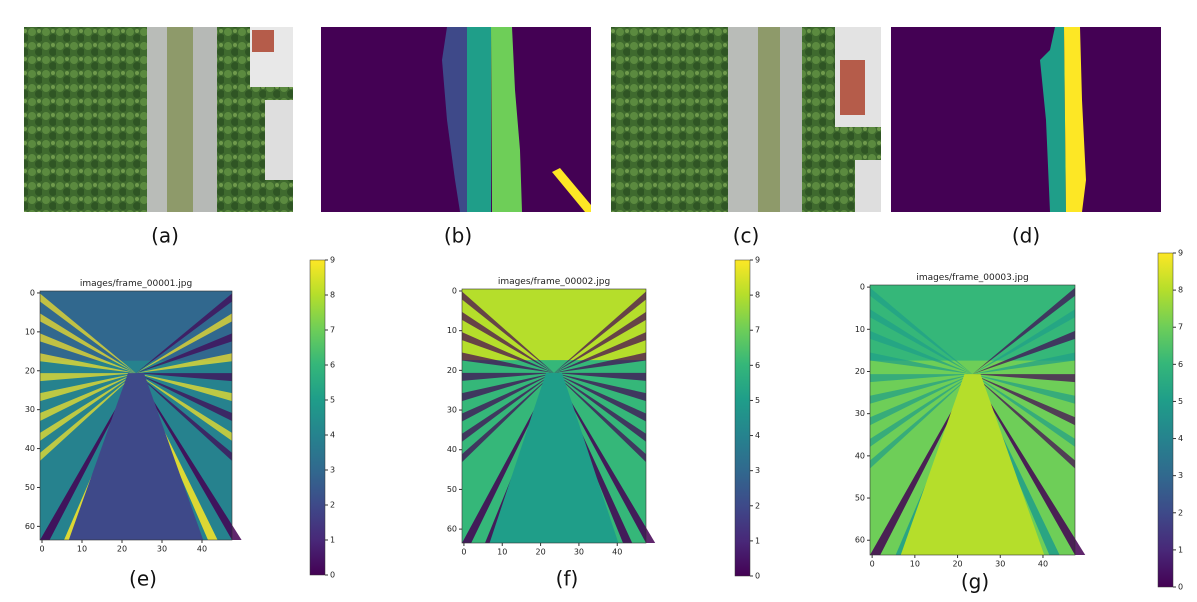  What do you see at coordinates (456, 119) in the screenshot?
I see `mask-b` at bounding box center [456, 119].